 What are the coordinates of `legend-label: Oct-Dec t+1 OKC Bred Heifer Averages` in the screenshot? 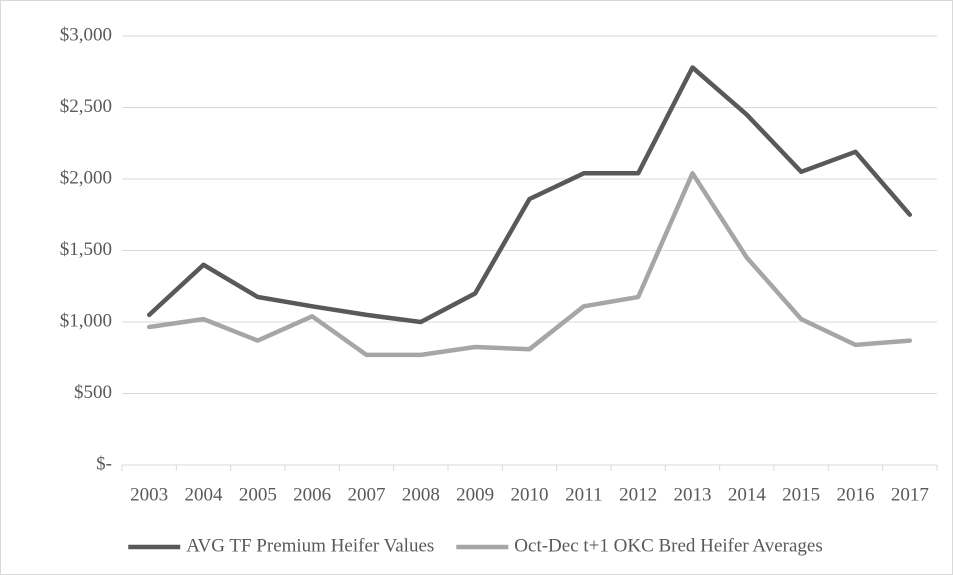 It's located at (668, 545).